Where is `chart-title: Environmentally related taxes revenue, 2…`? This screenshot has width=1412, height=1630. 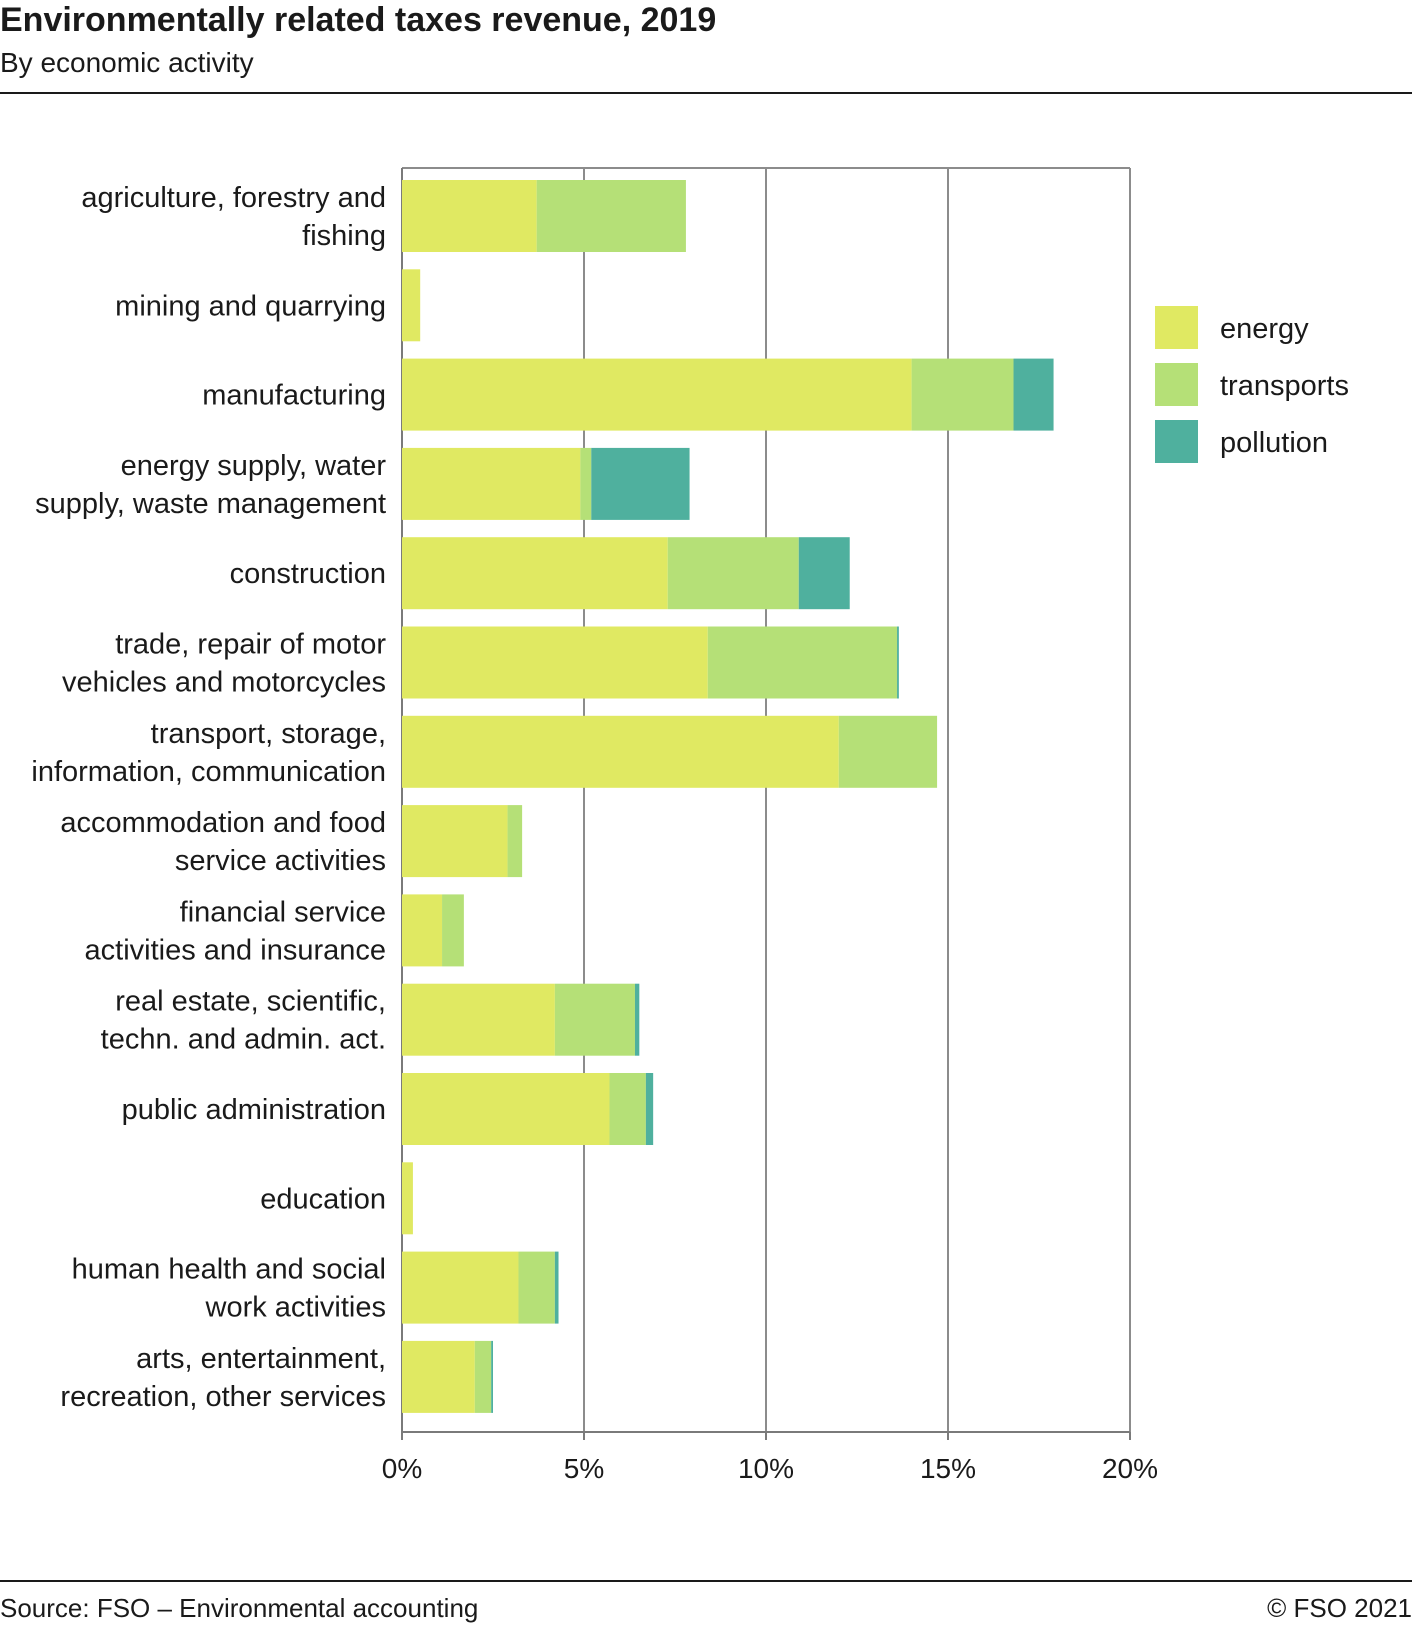 chart-title: Environmentally related taxes revenue, 2… is located at coordinates (358, 20).